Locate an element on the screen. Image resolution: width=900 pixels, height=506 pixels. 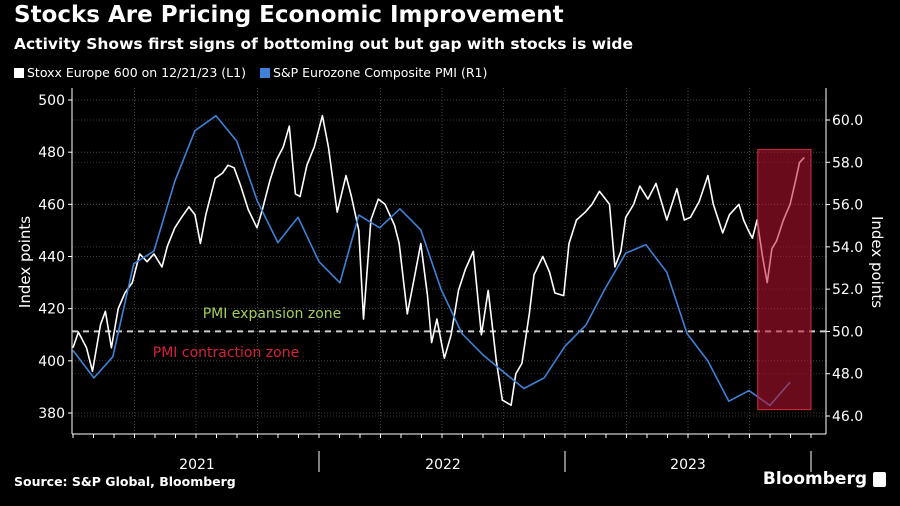
legend-item-stoxx: Stoxx Europe 600 on 12/21/23 (L1) is located at coordinates (130, 72).